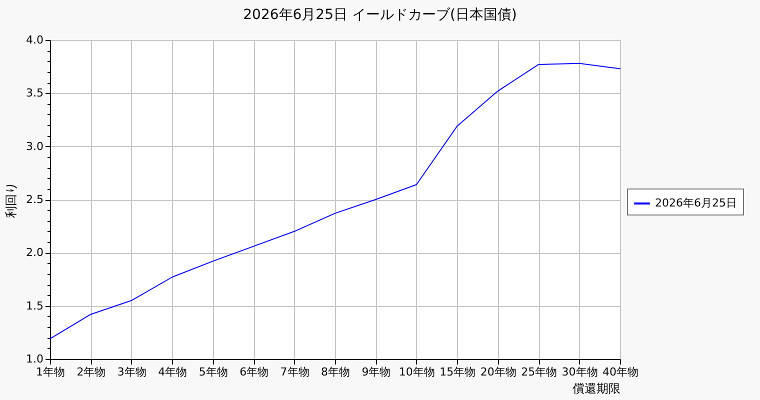 This screenshot has width=760, height=400. I want to click on y-tick-label: 3.5, so click(35, 93).